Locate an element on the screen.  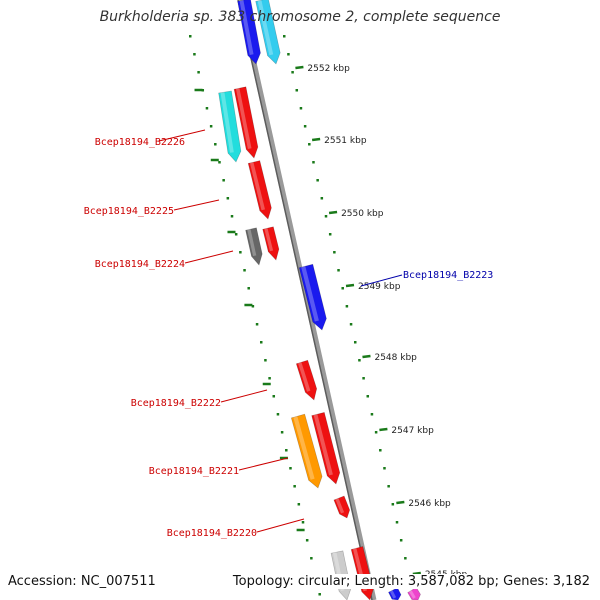
scale-label: 2546 kbp is located at coordinates (429, 504).